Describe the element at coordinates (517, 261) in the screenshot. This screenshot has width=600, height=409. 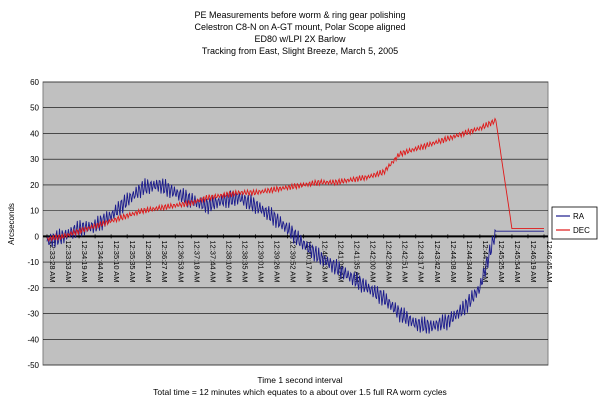
I see `x-tick-label: 12:45:54 AM` at that location.